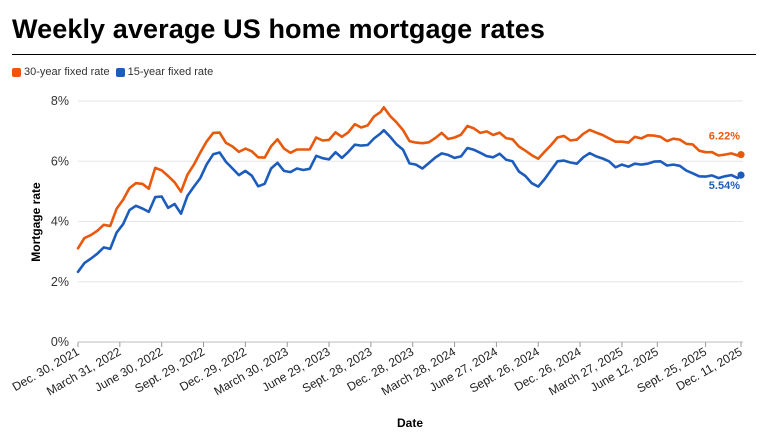 The height and width of the screenshot is (436, 768). I want to click on y-tick-label: 0%, so click(60, 342).